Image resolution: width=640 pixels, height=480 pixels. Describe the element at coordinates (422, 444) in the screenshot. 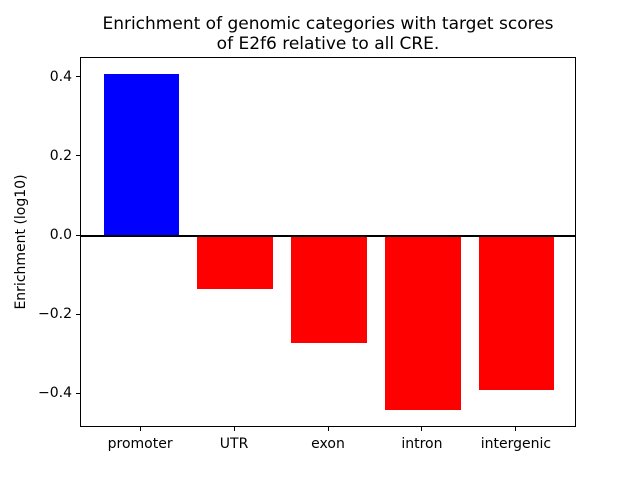

I see `x-tick-label-intron: intron` at that location.